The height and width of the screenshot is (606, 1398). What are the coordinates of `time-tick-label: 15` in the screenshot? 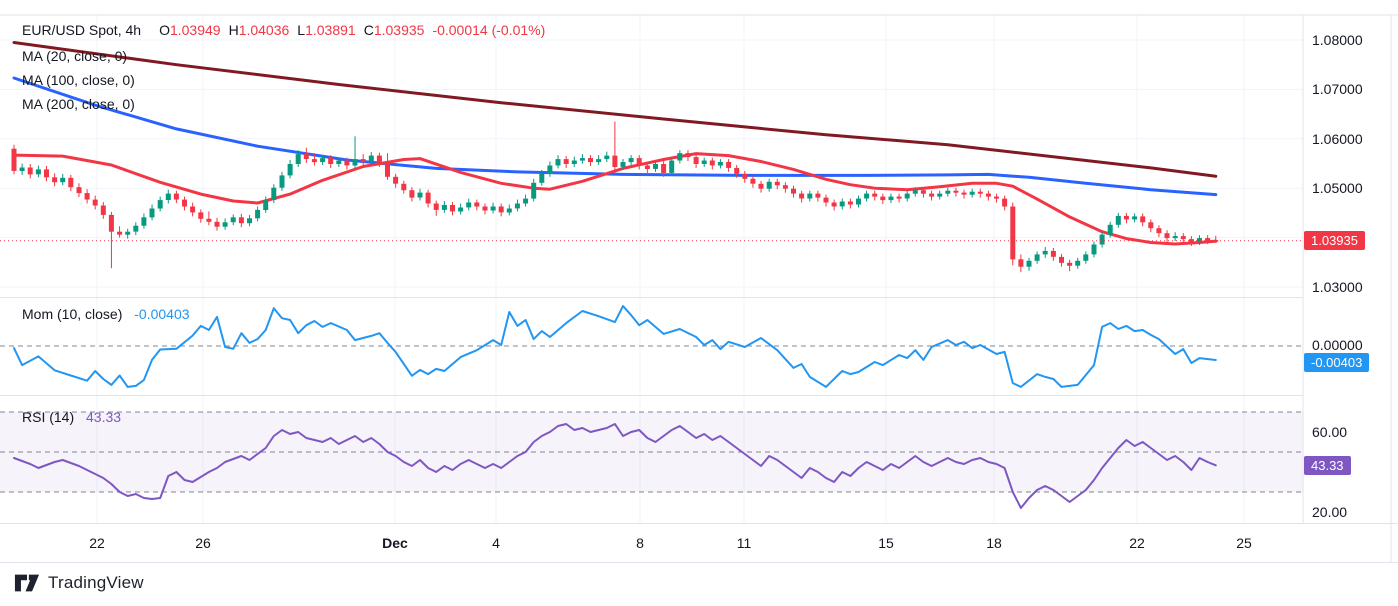 It's located at (886, 543).